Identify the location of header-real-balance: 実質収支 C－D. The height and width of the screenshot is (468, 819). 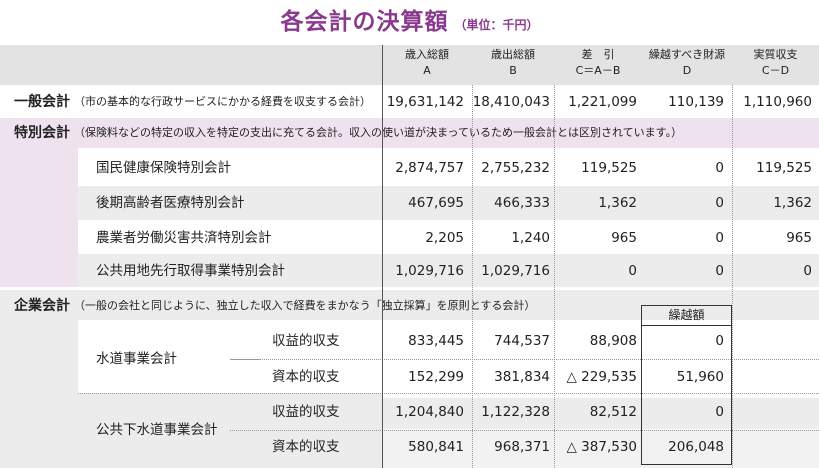
(775, 62).